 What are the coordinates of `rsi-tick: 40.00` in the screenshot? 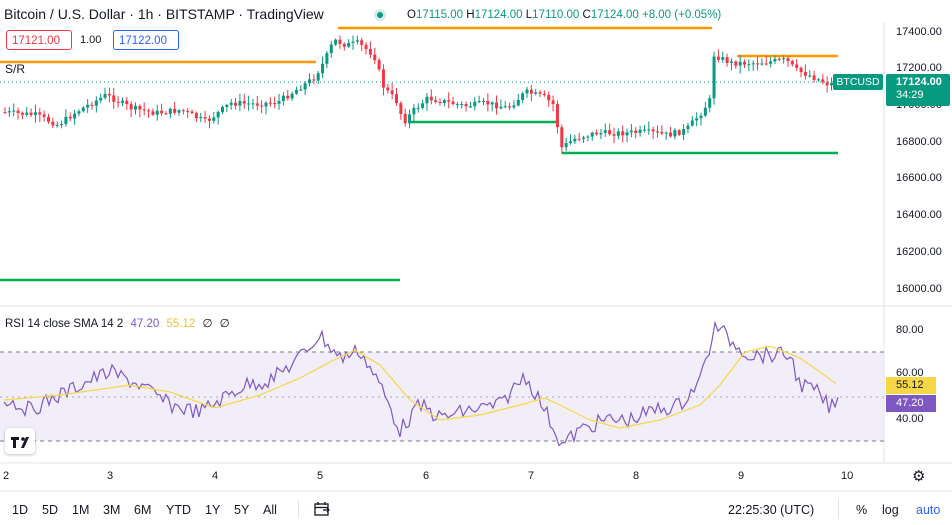 It's located at (910, 419).